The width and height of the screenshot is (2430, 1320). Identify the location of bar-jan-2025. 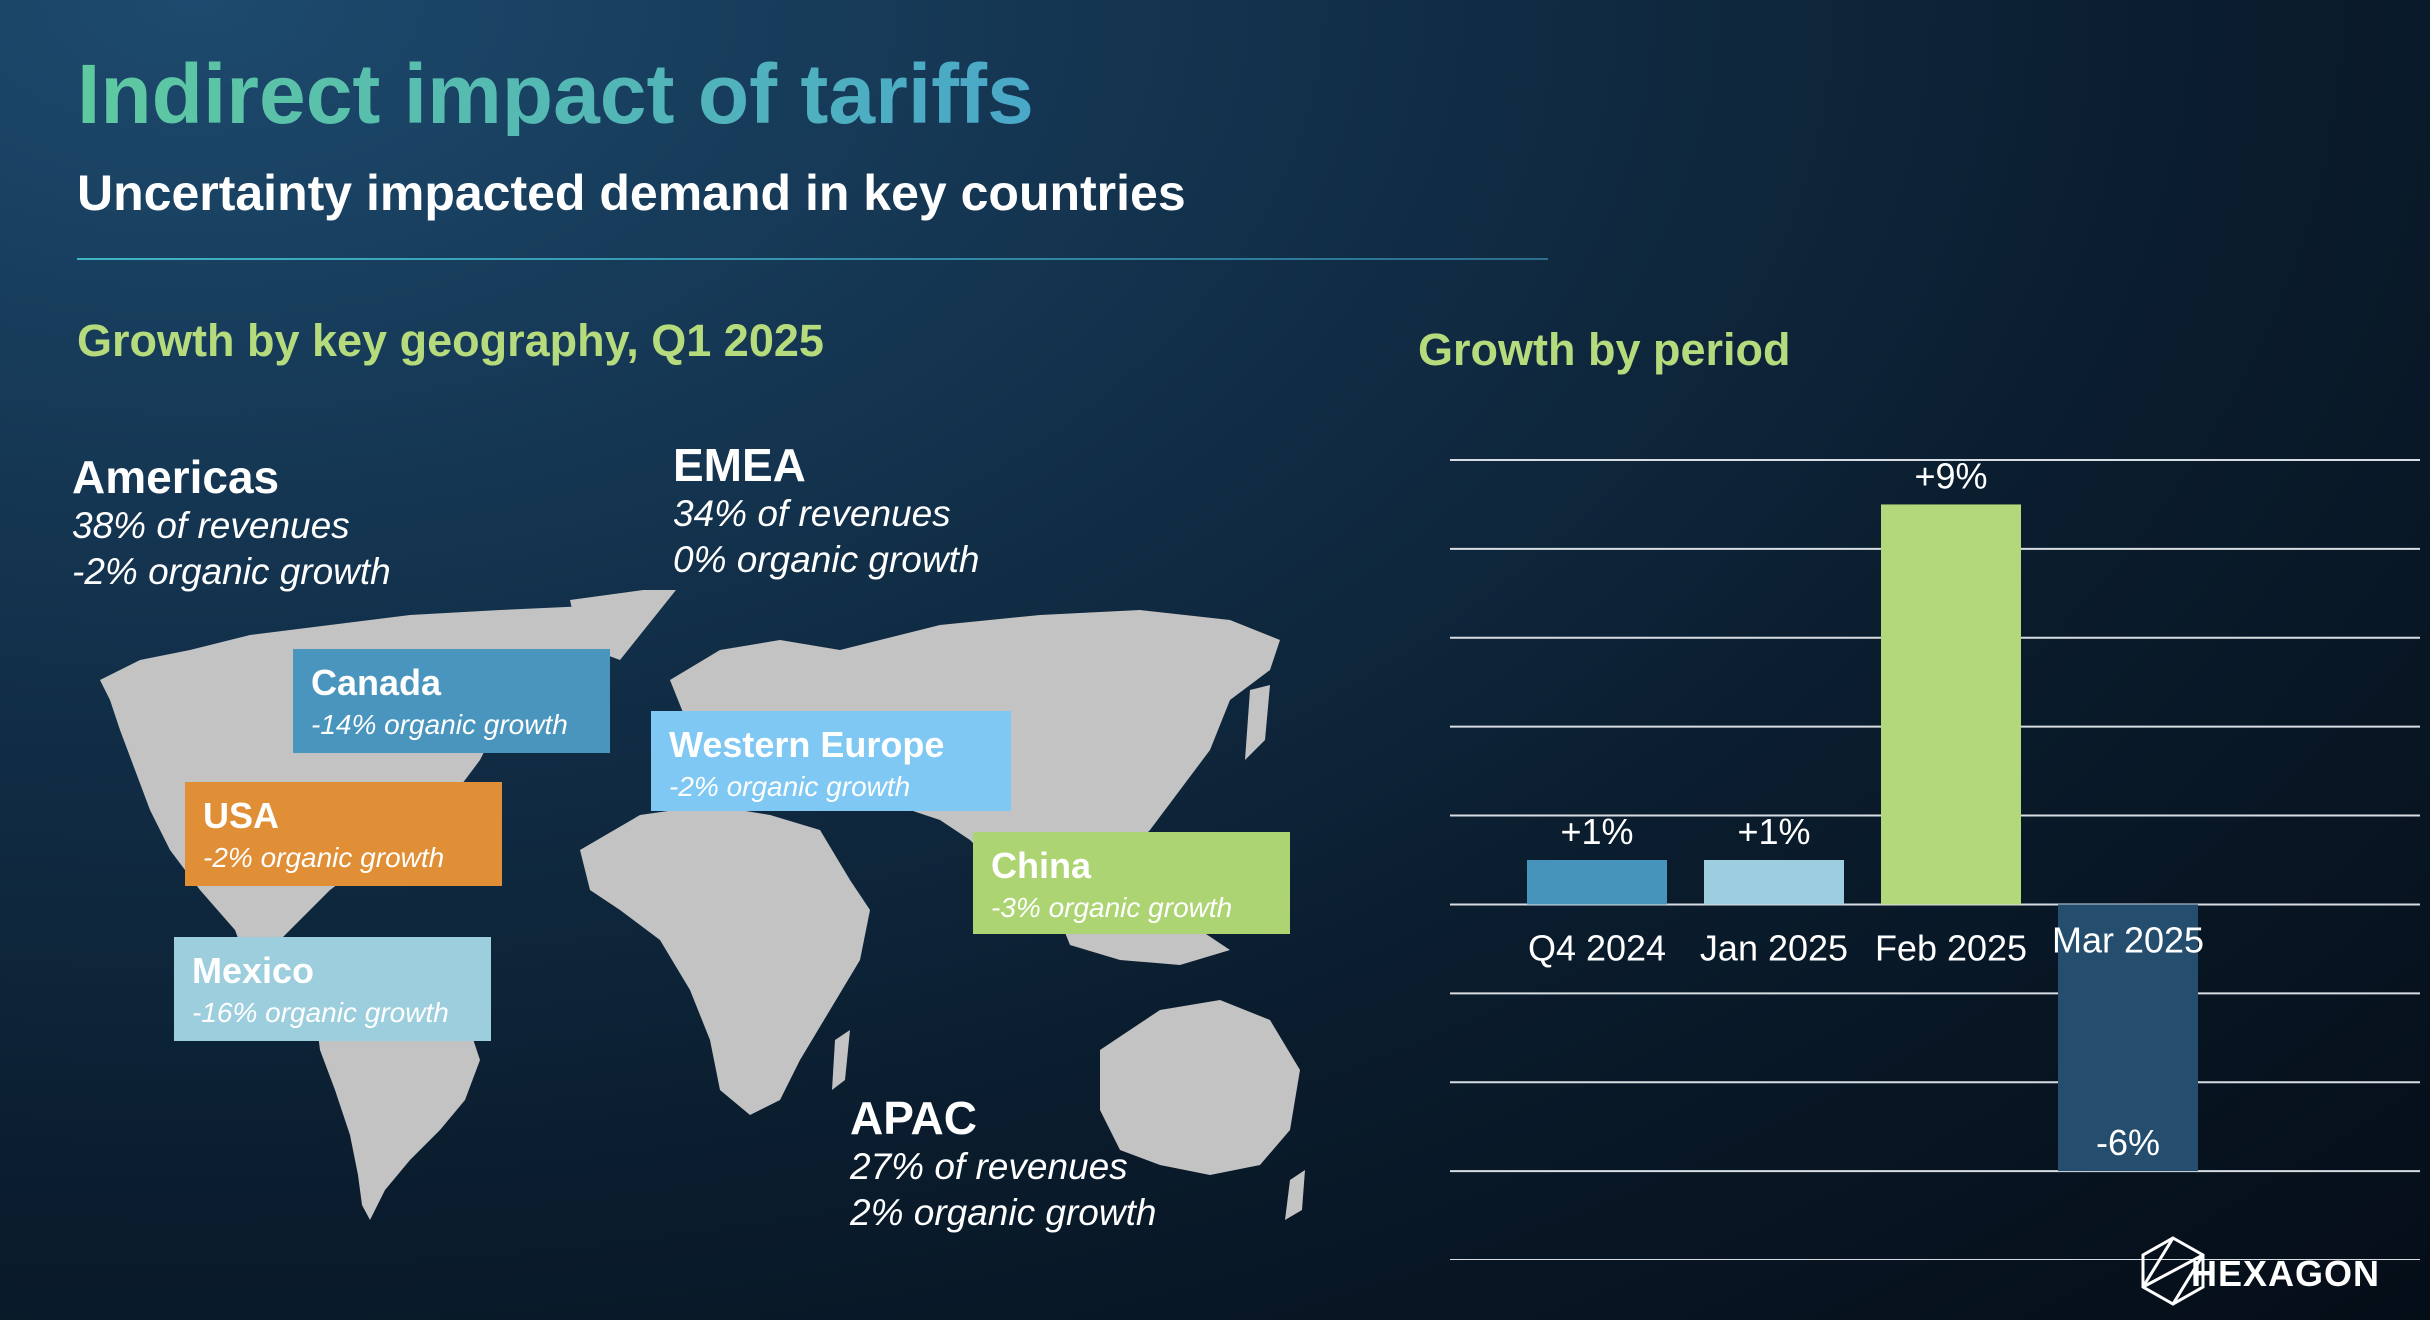
(1774, 882).